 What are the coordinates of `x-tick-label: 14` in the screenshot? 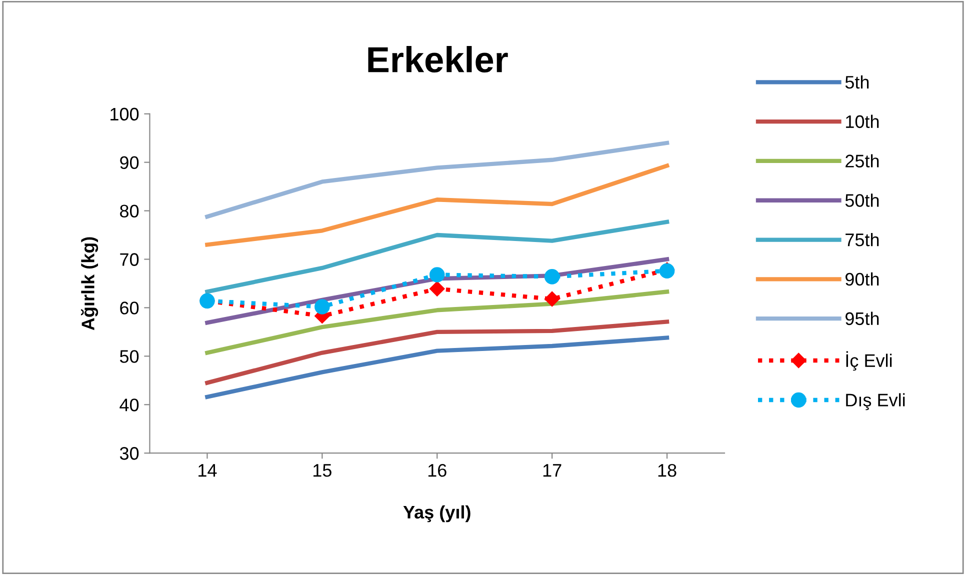 It's located at (207, 470).